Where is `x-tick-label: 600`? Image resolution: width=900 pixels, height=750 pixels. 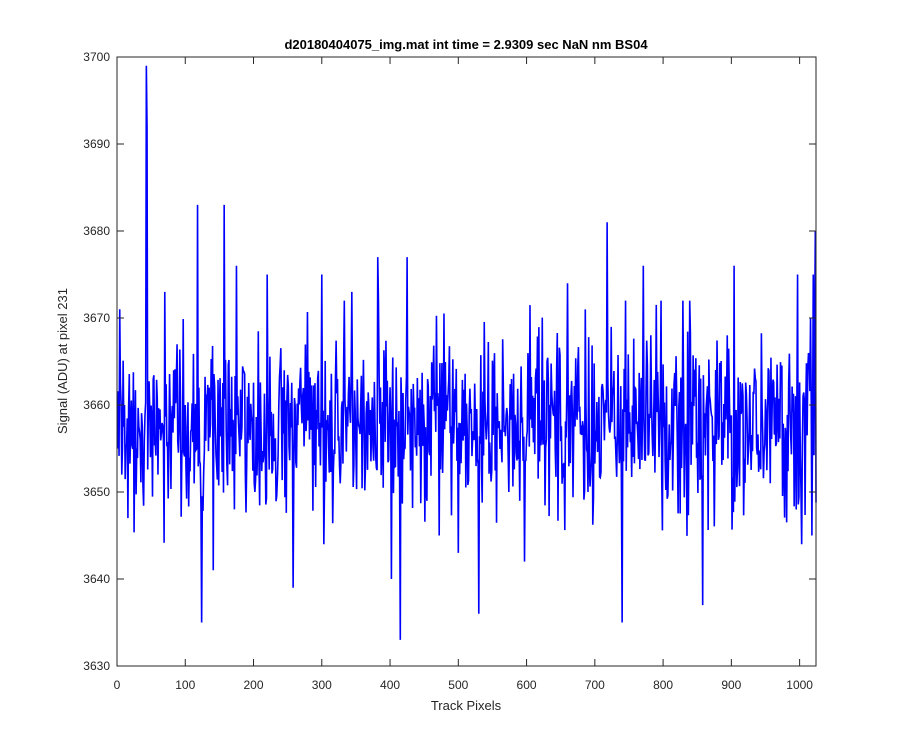 x-tick-label: 600 is located at coordinates (527, 685).